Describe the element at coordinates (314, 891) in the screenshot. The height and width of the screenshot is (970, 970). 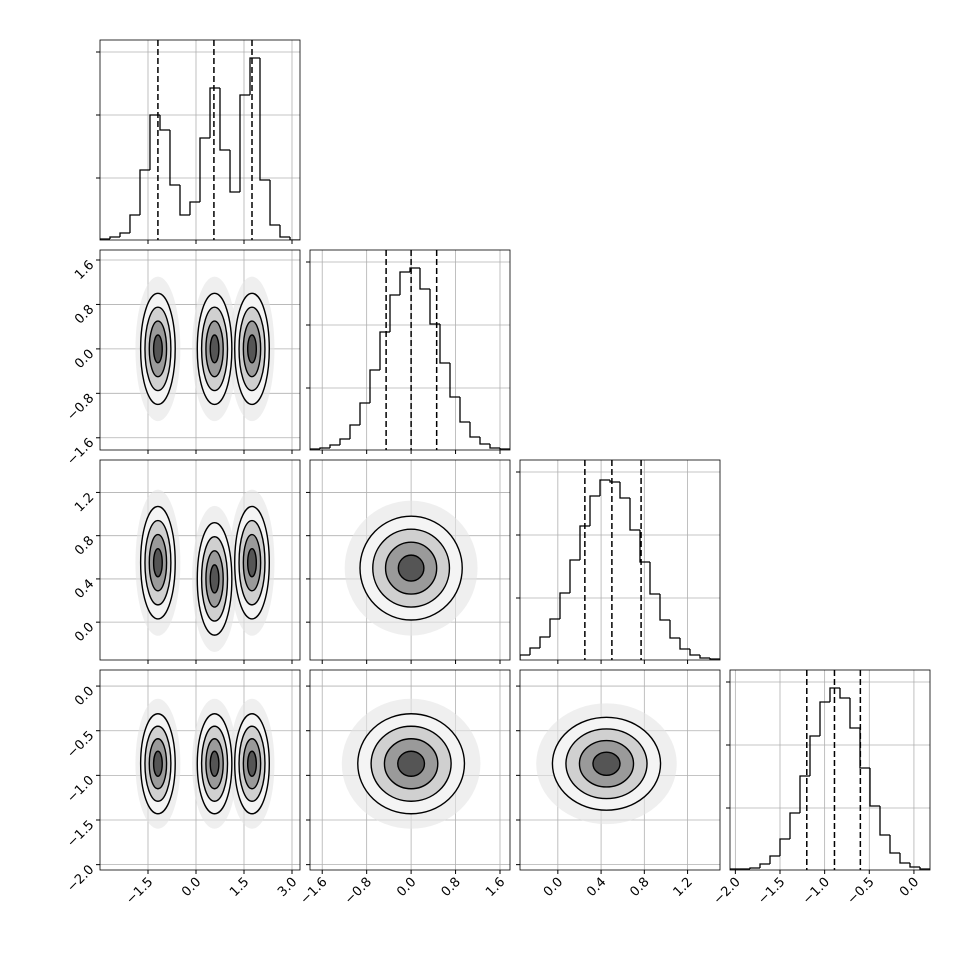
I see `x-tick-label: −1.6` at that location.